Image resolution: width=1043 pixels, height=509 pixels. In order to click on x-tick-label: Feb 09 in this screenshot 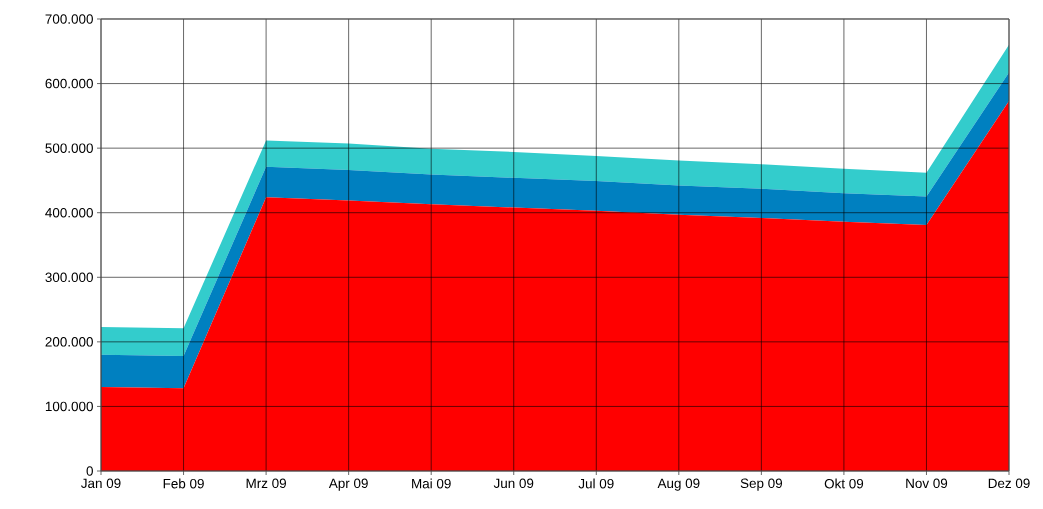, I will do `click(183, 483)`.